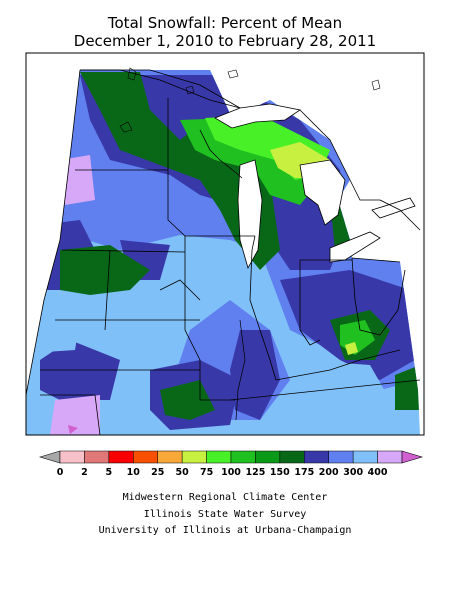 The width and height of the screenshot is (450, 600). Describe the element at coordinates (322, 192) in the screenshot. I see `lake-huron` at that location.